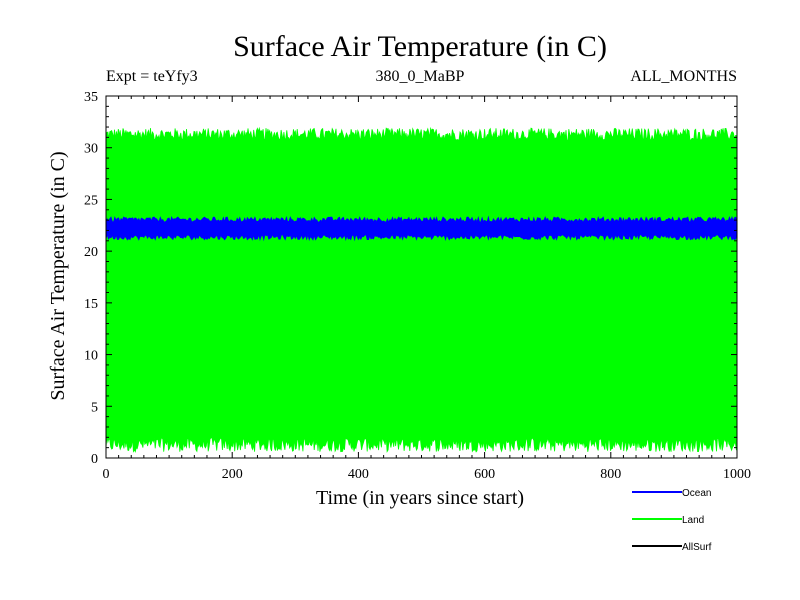  What do you see at coordinates (420, 76) in the screenshot?
I see `age-label: 380_0_MaBP` at bounding box center [420, 76].